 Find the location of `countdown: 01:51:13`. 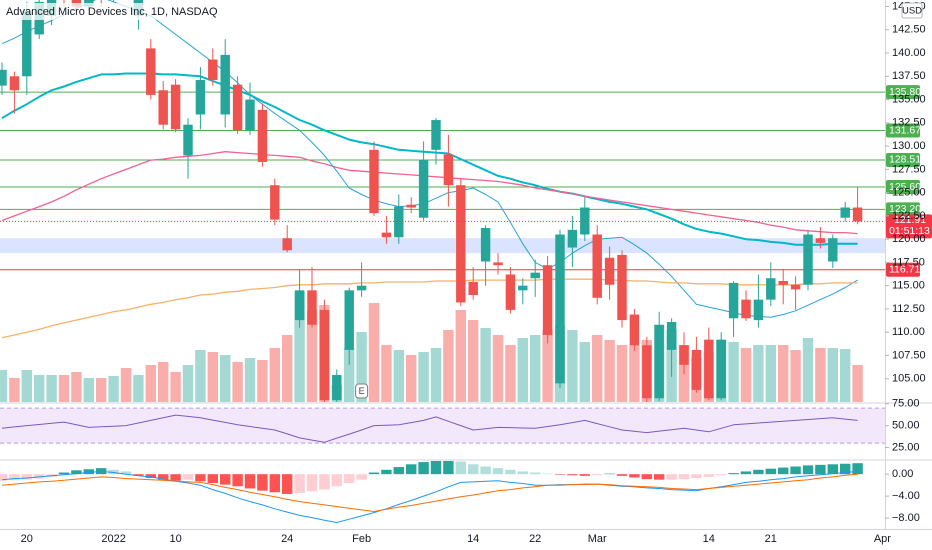

countdown: 01:51:13 is located at coordinates (909, 231).